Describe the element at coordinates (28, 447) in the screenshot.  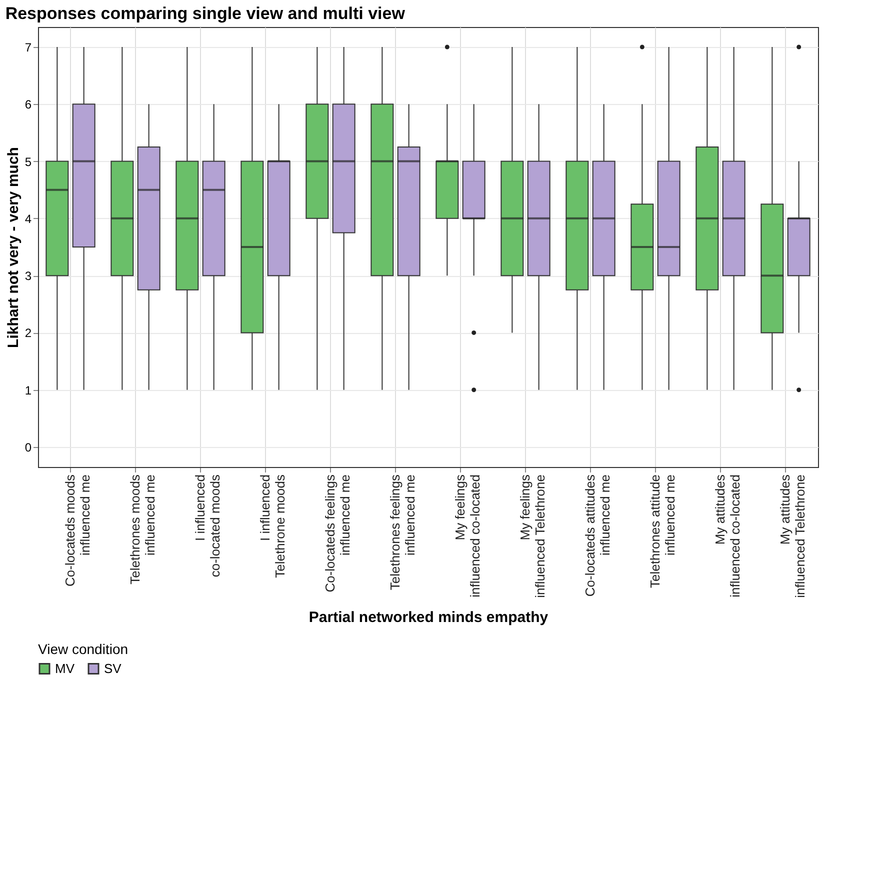
I see `y-tick-label: 0` at that location.